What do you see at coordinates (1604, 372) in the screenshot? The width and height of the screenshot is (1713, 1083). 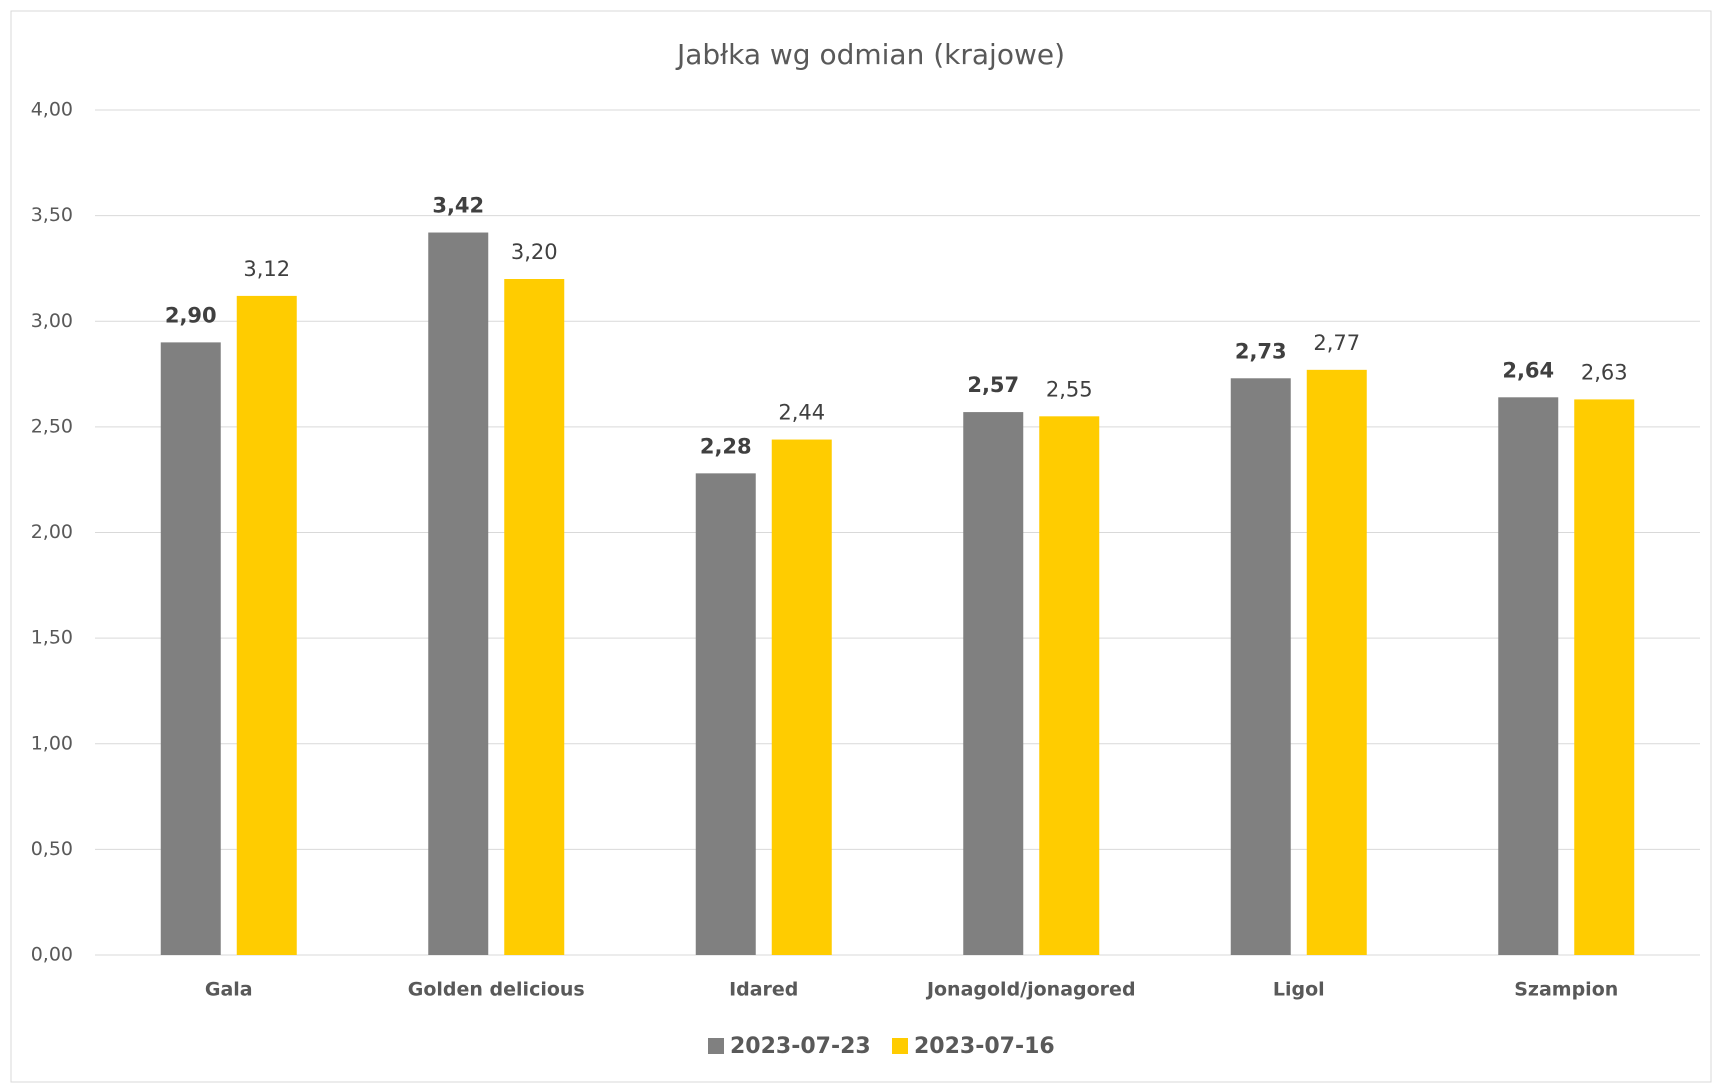 I see `value-label: 2,63` at bounding box center [1604, 372].